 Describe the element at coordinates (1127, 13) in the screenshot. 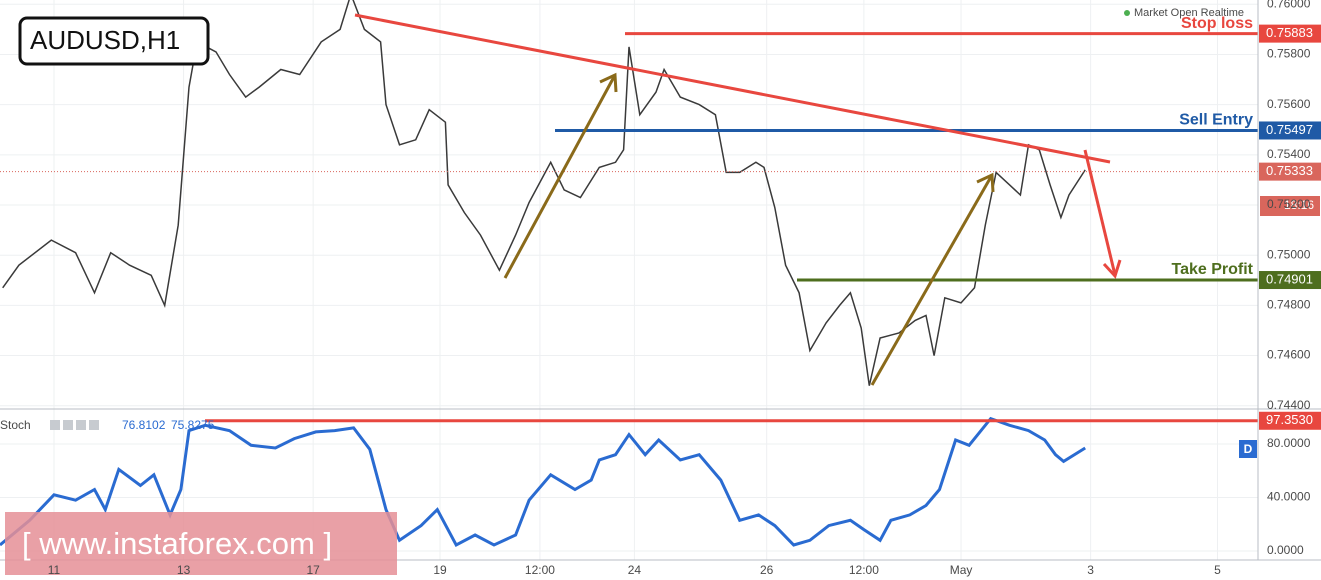

I see `status-dot` at that location.